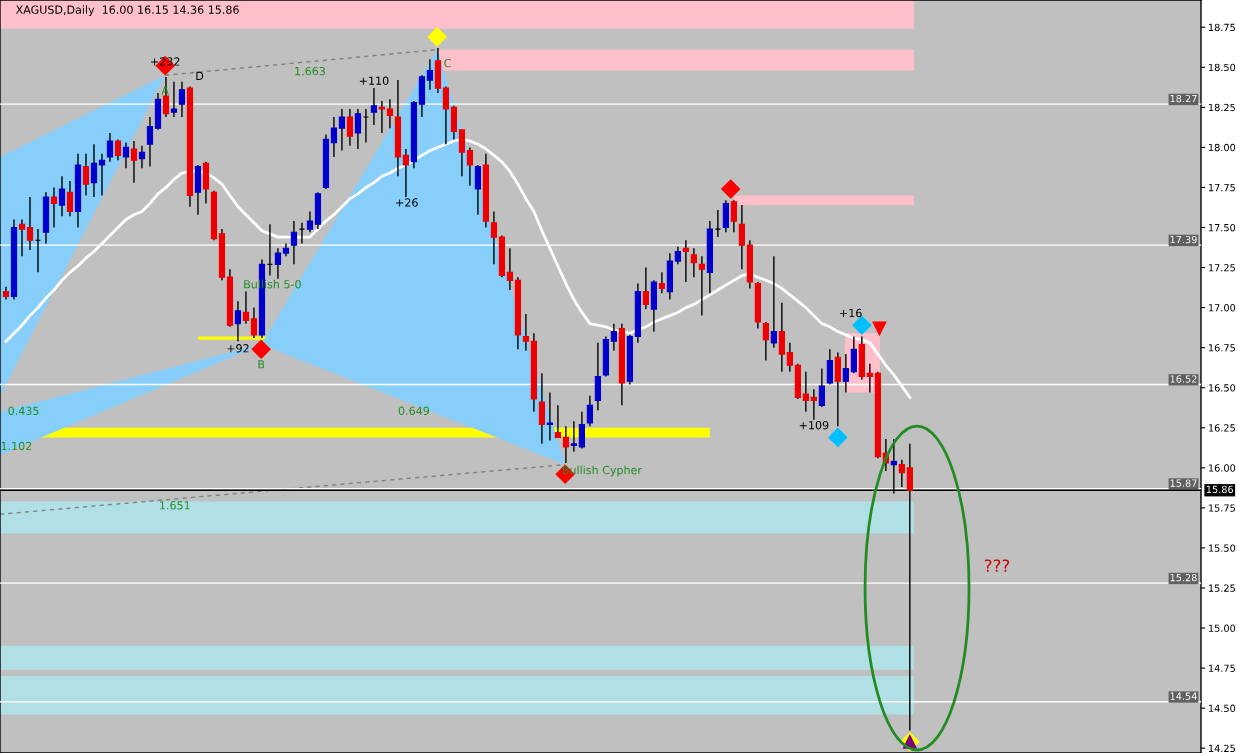 The height and width of the screenshot is (753, 1237). What do you see at coordinates (1222, 388) in the screenshot?
I see `y-tick-label: 16.50` at bounding box center [1222, 388].